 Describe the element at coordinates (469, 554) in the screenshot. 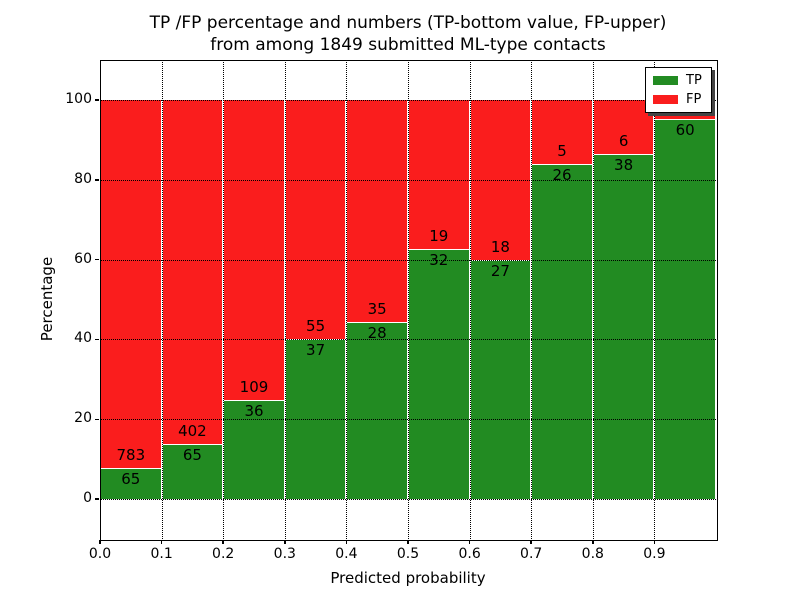

I see `x-tick-label: 0.6` at that location.